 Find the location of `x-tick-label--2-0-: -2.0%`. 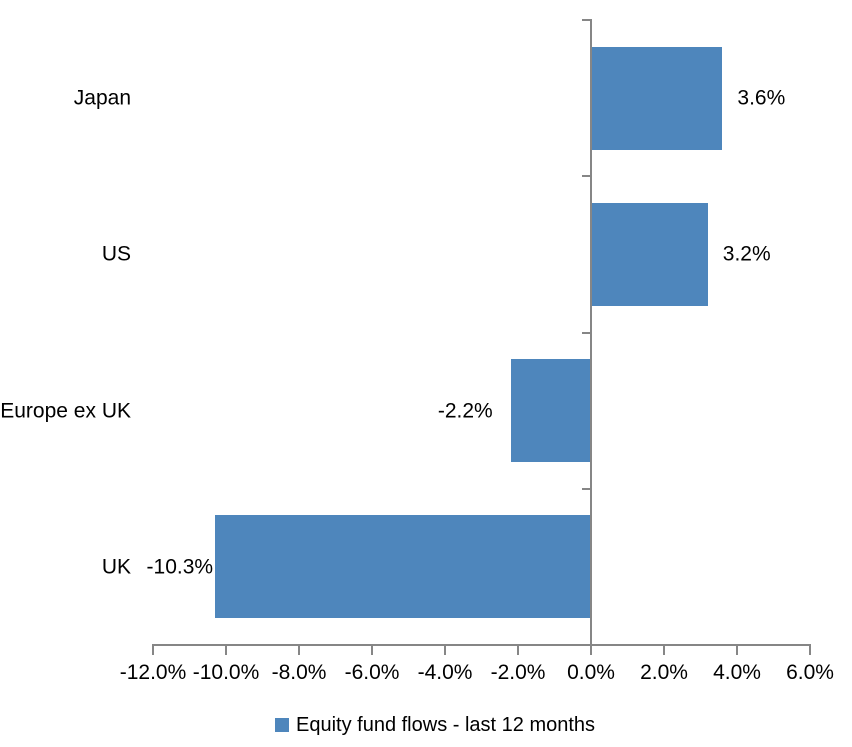

x-tick-label--2-0-: -2.0% is located at coordinates (518, 672).